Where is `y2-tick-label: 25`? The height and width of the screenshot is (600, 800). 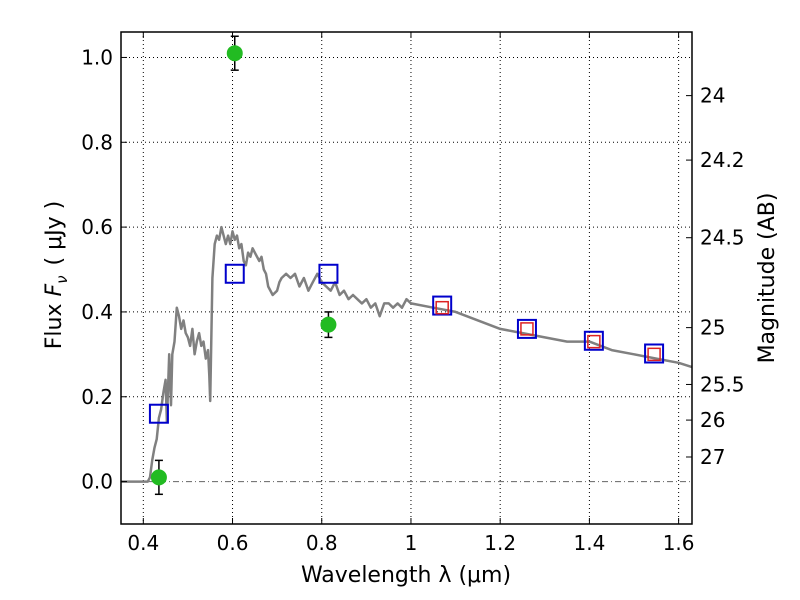
y2-tick-label: 25 is located at coordinates (712, 328).